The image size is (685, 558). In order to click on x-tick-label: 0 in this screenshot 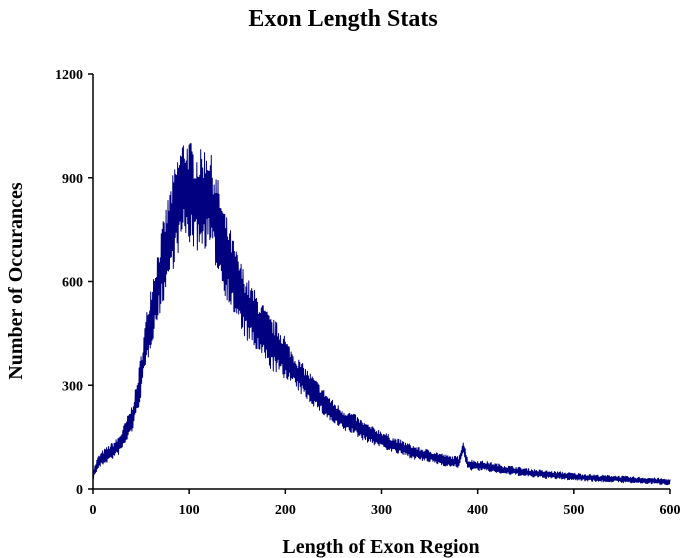, I will do `click(93, 510)`.